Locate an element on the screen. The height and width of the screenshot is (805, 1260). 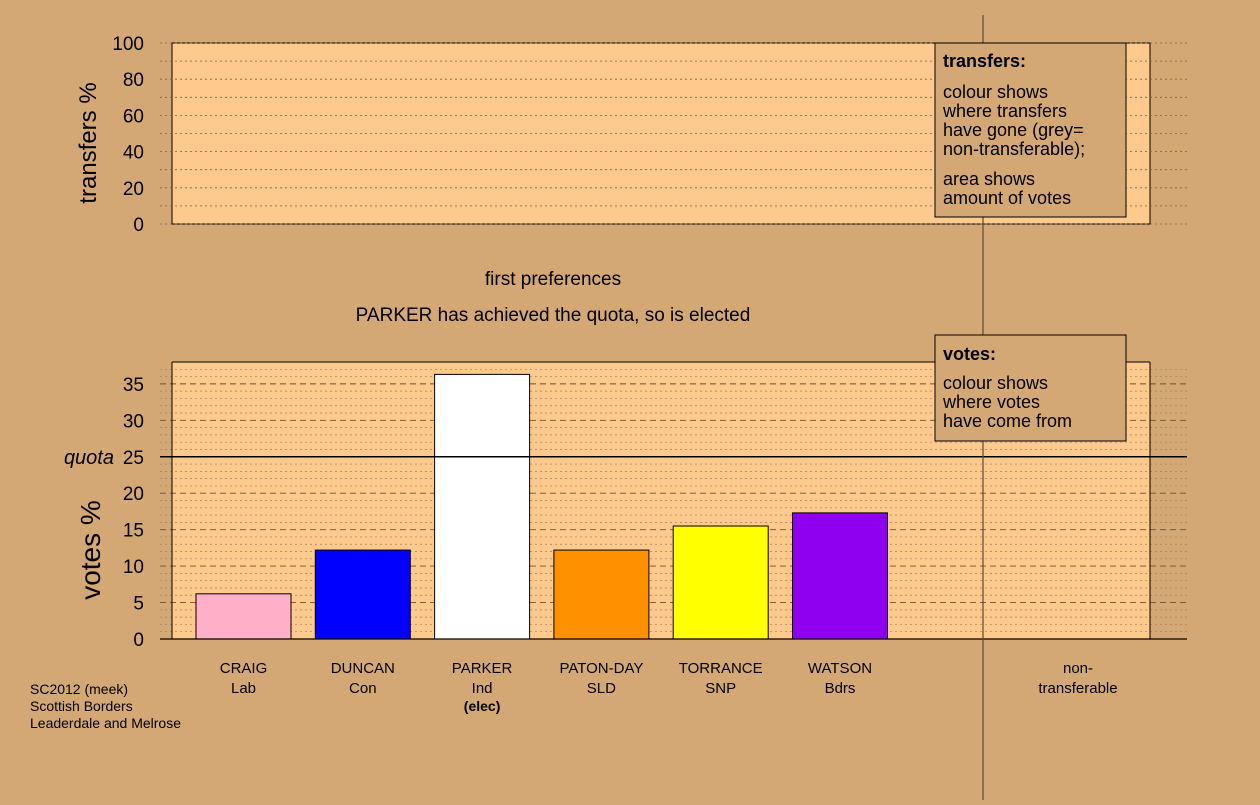
transfers-y-tick-label: 40 is located at coordinates (133, 153).